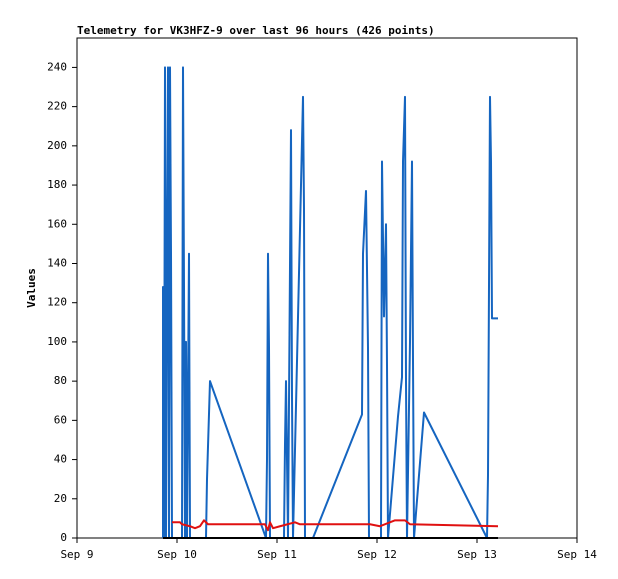 The image size is (618, 579). I want to click on y-tick-label: 140, so click(57, 262).